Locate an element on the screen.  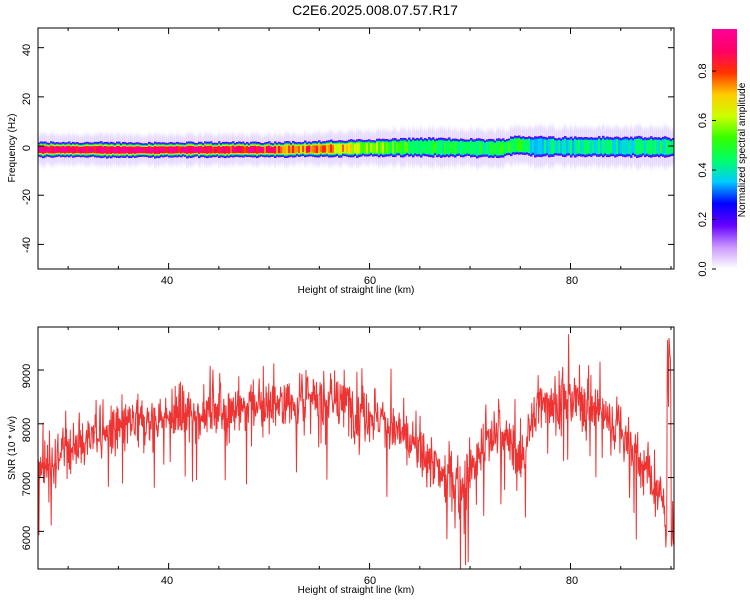
bottom-y-tick-label: 7000 is located at coordinates (27, 484).